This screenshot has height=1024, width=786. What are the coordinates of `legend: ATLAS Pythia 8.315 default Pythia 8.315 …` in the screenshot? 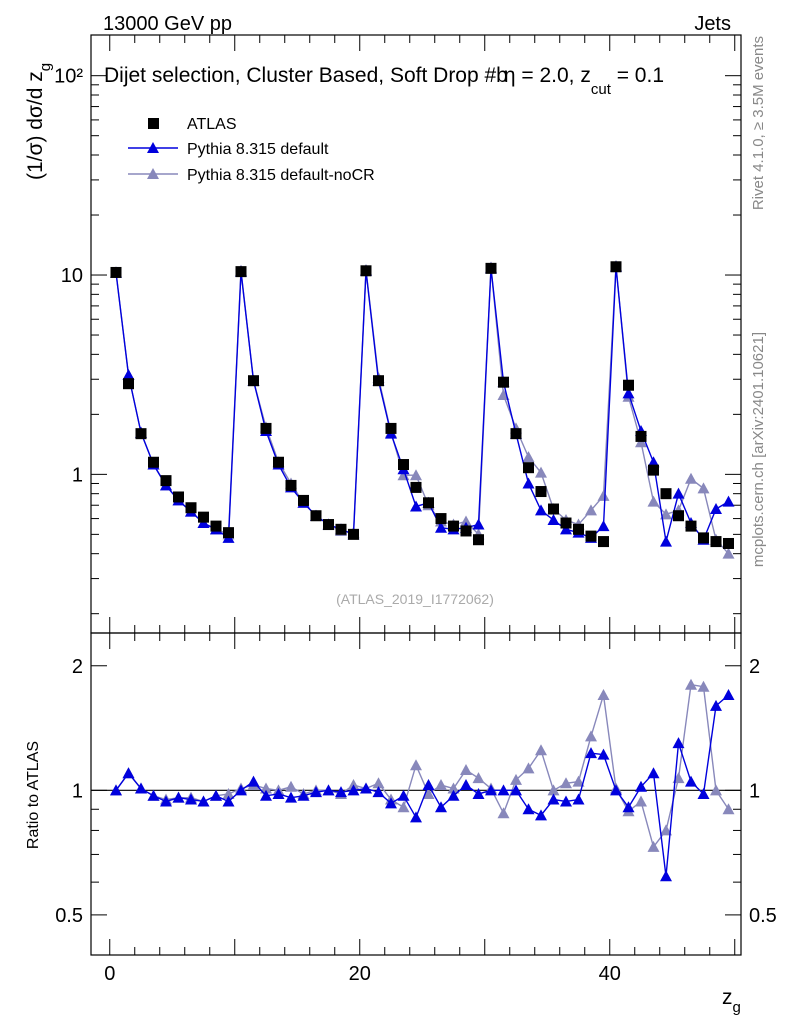 It's located at (251, 150).